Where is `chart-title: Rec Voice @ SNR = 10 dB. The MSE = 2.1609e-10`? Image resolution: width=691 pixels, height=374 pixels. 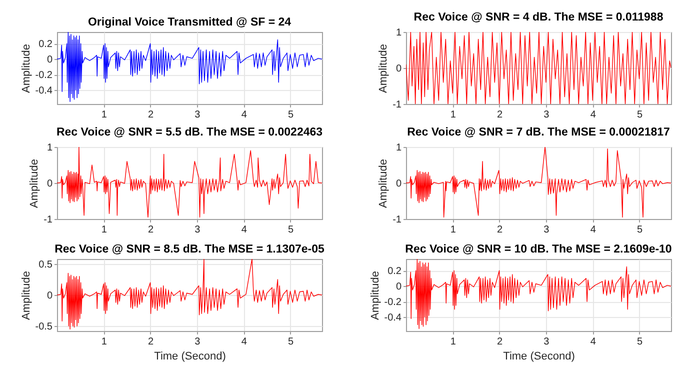 chart-title: Rec Voice @ SNR = 10 dB. The MSE = 2.1609e-10 is located at coordinates (538, 250).